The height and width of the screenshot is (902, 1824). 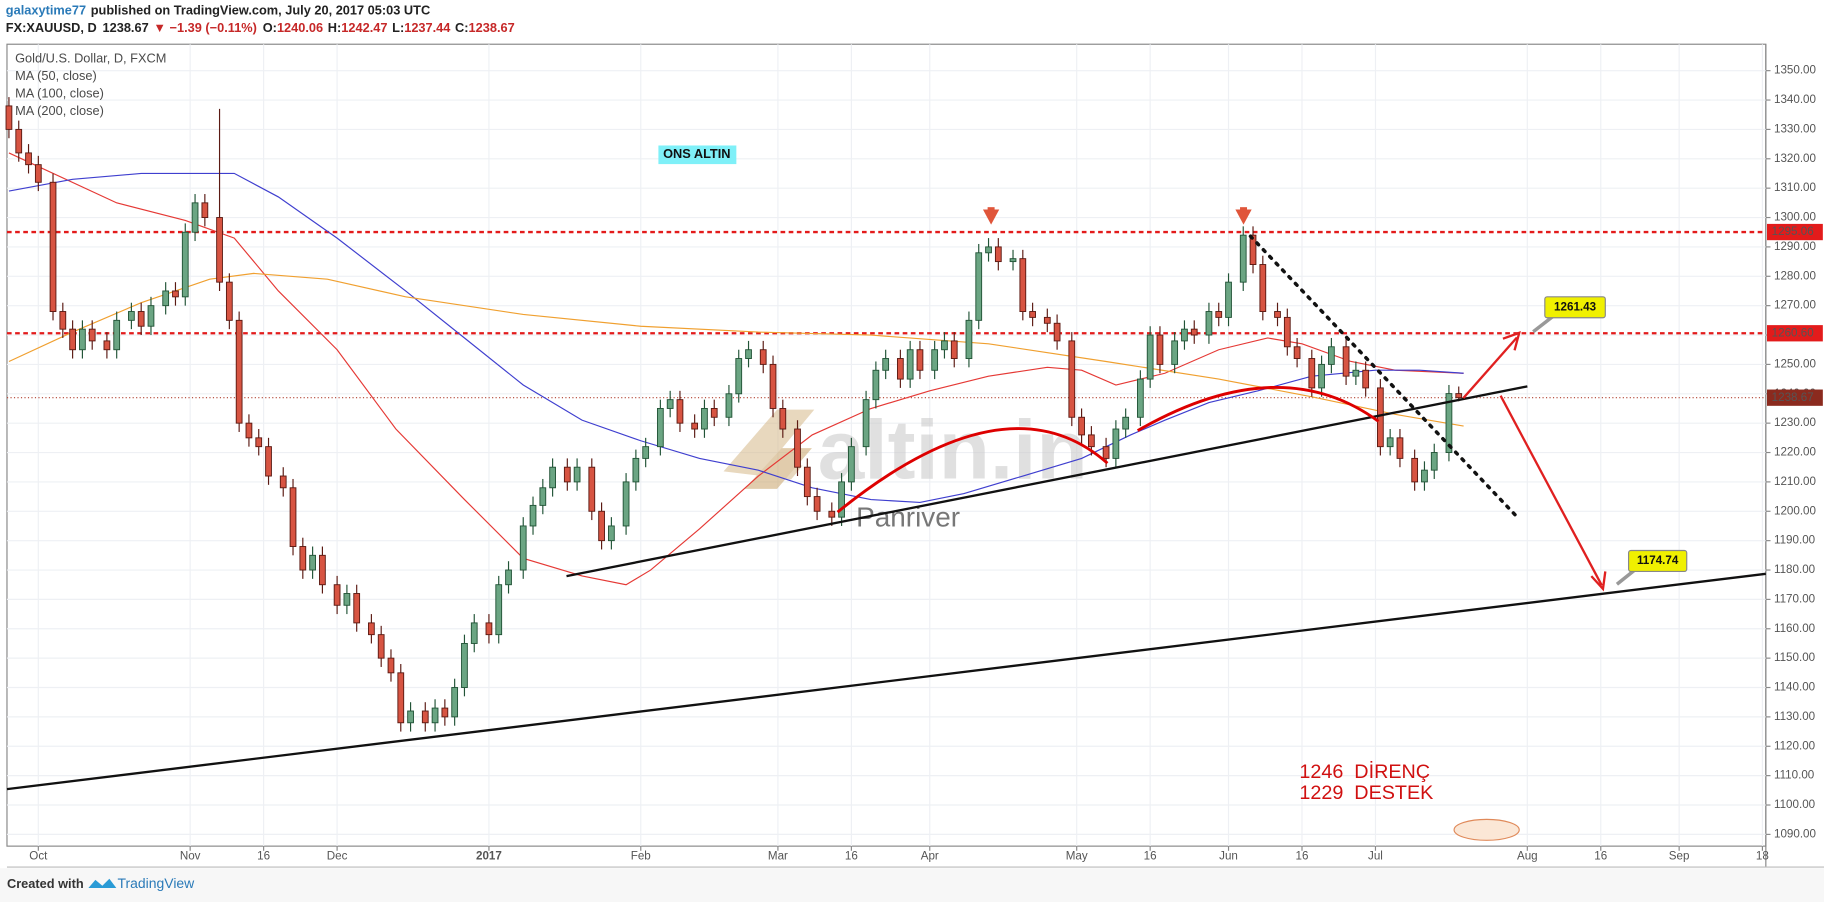 What do you see at coordinates (1795, 657) in the screenshot?
I see `y-tick-label: 1150.00` at bounding box center [1795, 657].